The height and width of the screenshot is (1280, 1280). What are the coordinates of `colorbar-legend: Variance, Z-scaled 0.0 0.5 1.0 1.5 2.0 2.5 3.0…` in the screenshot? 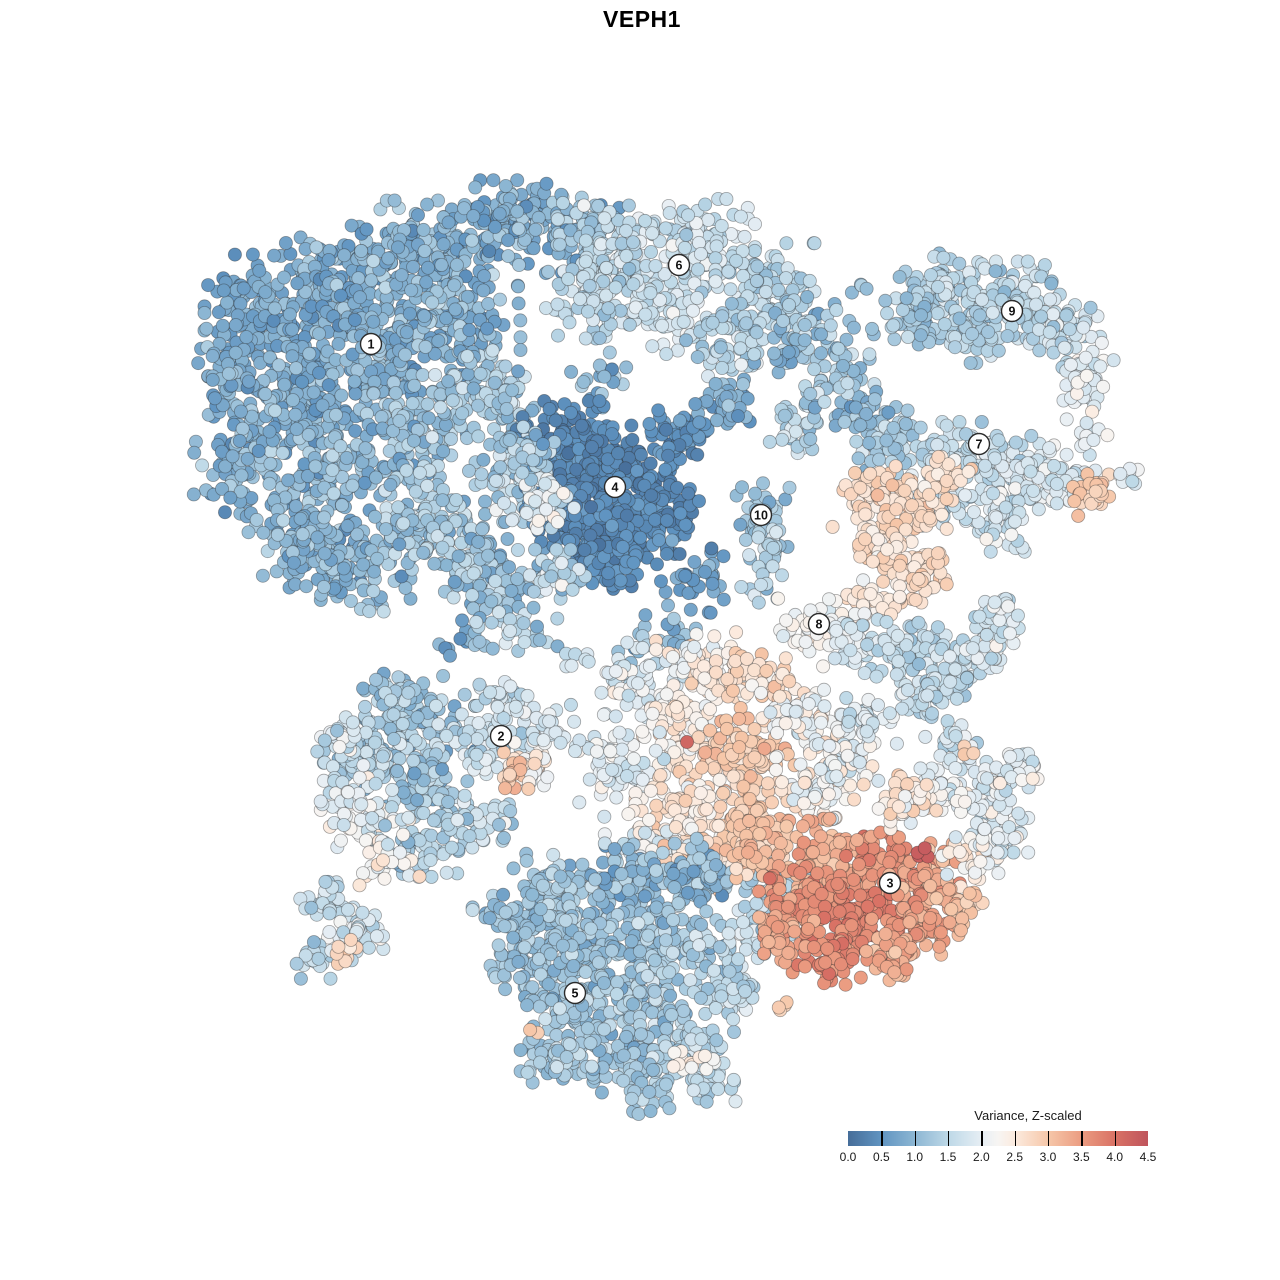 It's located at (998, 1140).